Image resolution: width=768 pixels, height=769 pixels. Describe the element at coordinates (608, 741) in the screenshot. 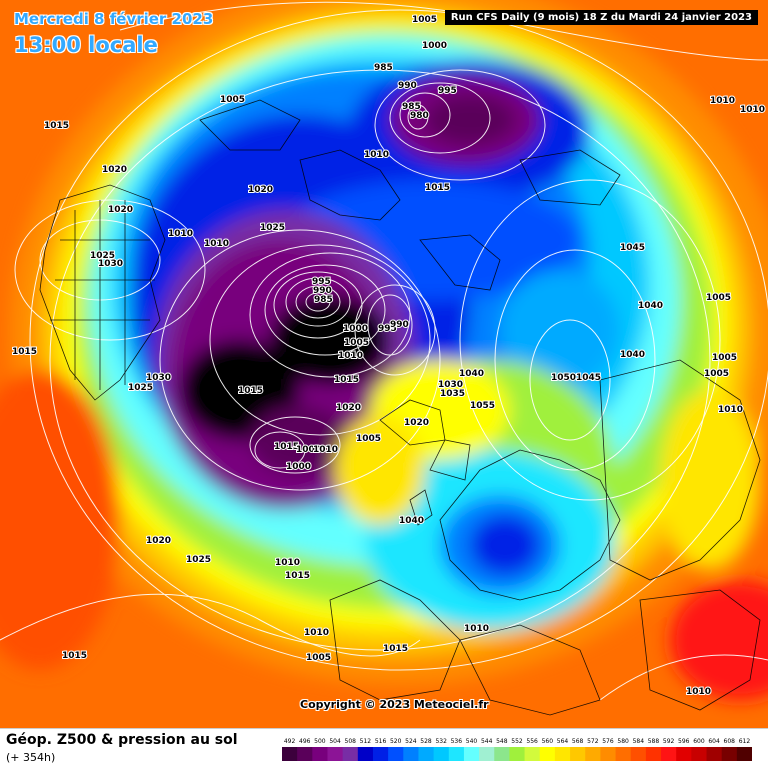

I see `color-scale-tick-label: 576` at that location.